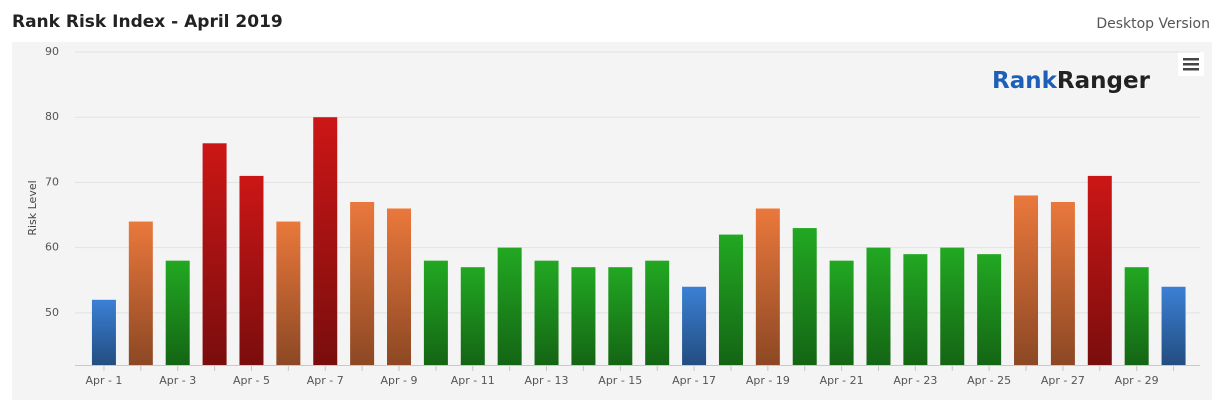  Describe the element at coordinates (177, 380) in the screenshot. I see `x-tick-label: Apr - 3` at that location.